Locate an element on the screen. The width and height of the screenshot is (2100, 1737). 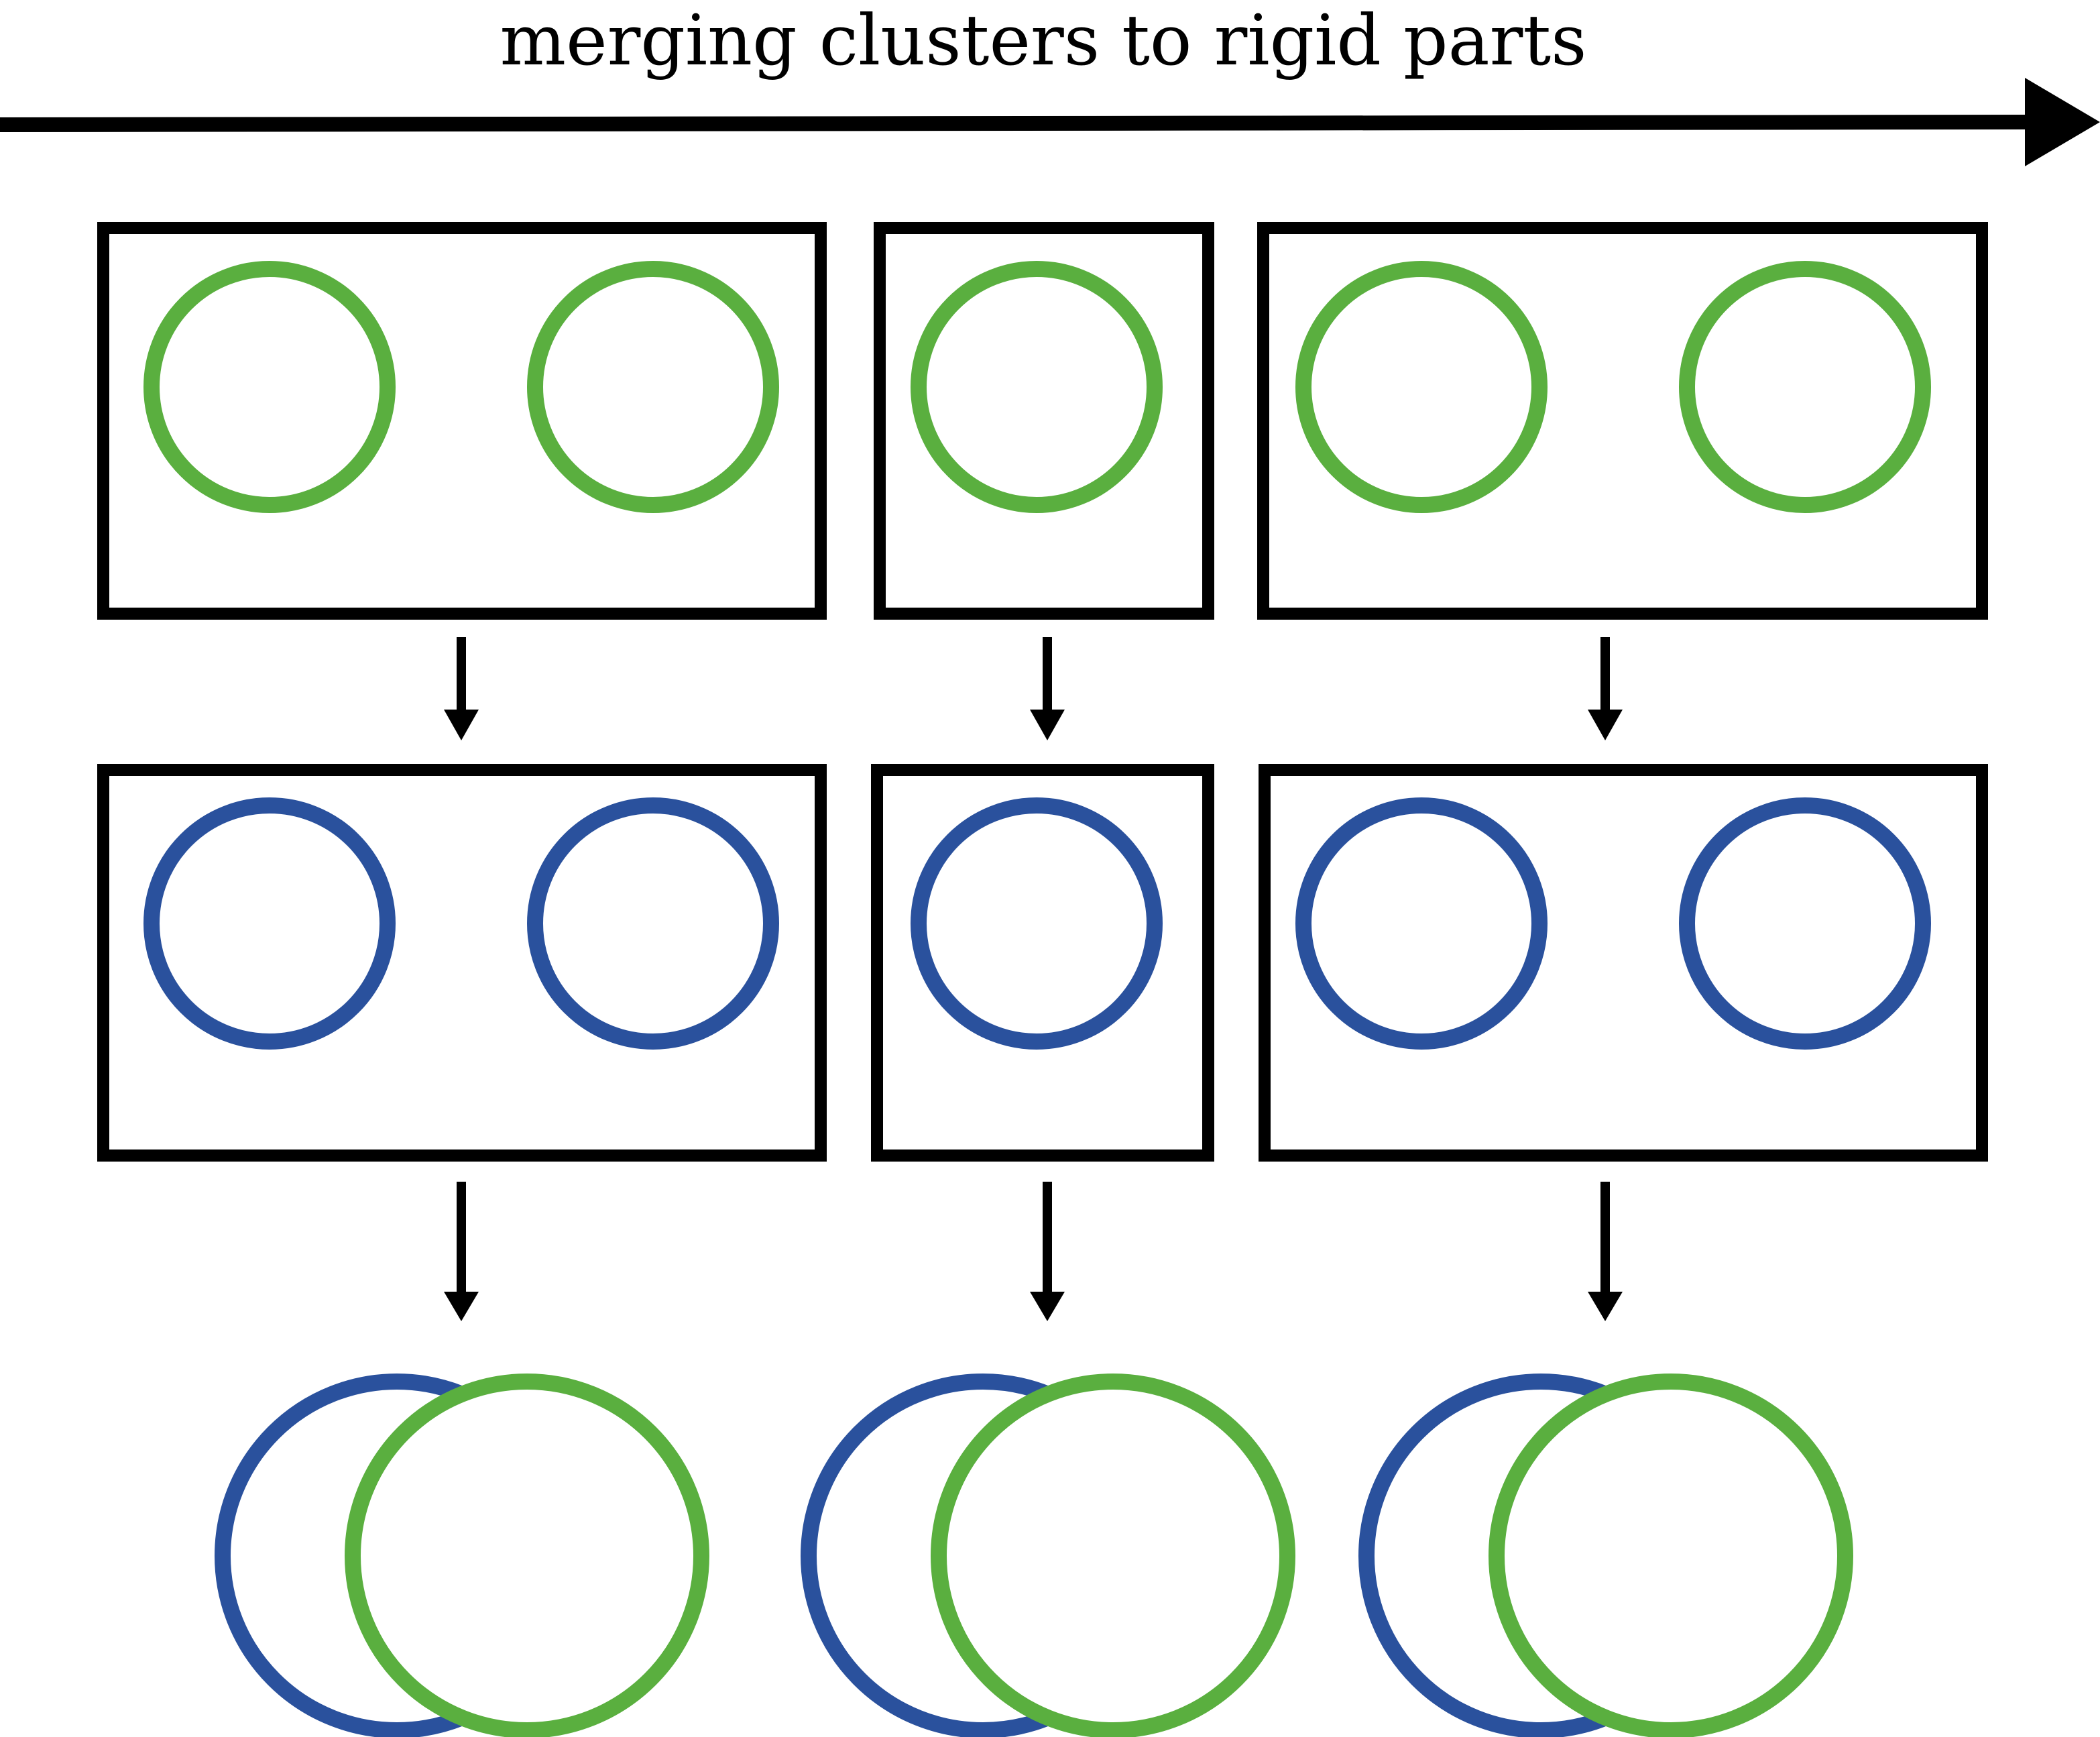
progress-arrow is located at coordinates (1050, 122).